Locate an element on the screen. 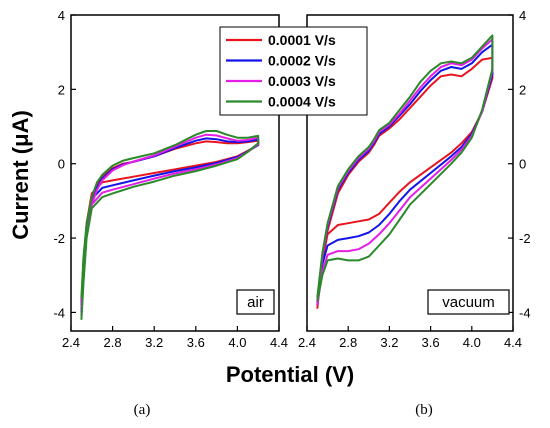 The image size is (550, 428). legend: 0.0001 V/s 0.0002 V/s 0.0003 V/s 0.0004 V/s is located at coordinates (293, 71).